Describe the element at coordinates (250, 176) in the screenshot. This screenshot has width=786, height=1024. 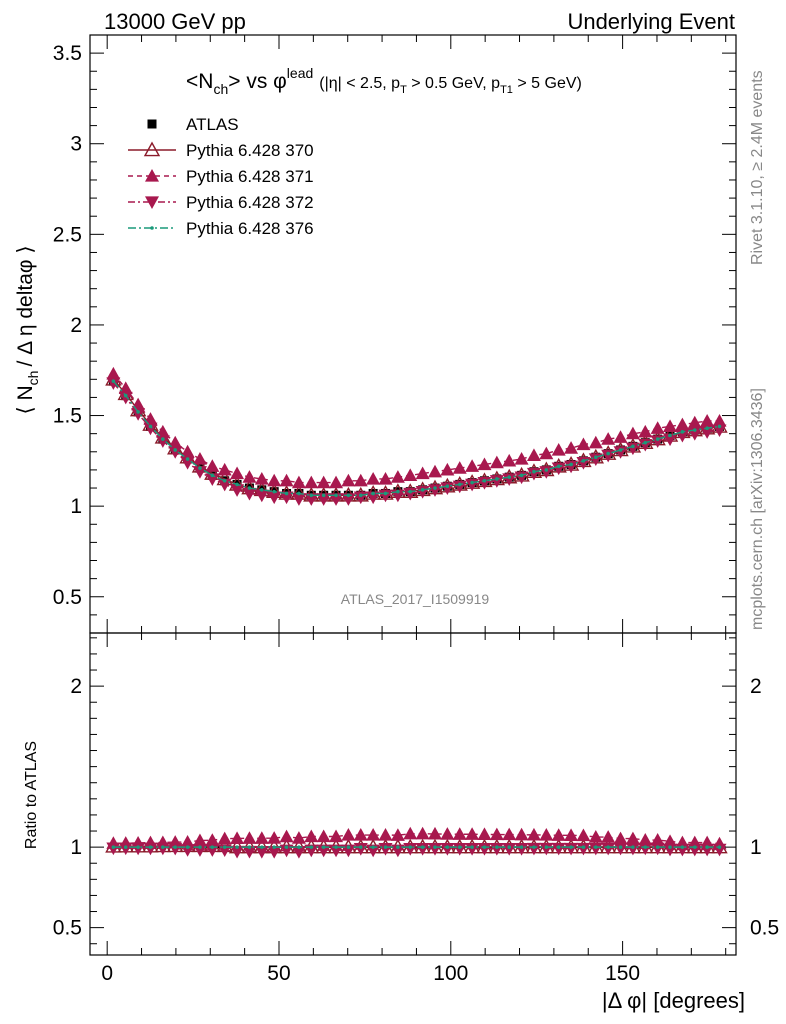
I see `legend-label: Pythia 6.428 371` at that location.